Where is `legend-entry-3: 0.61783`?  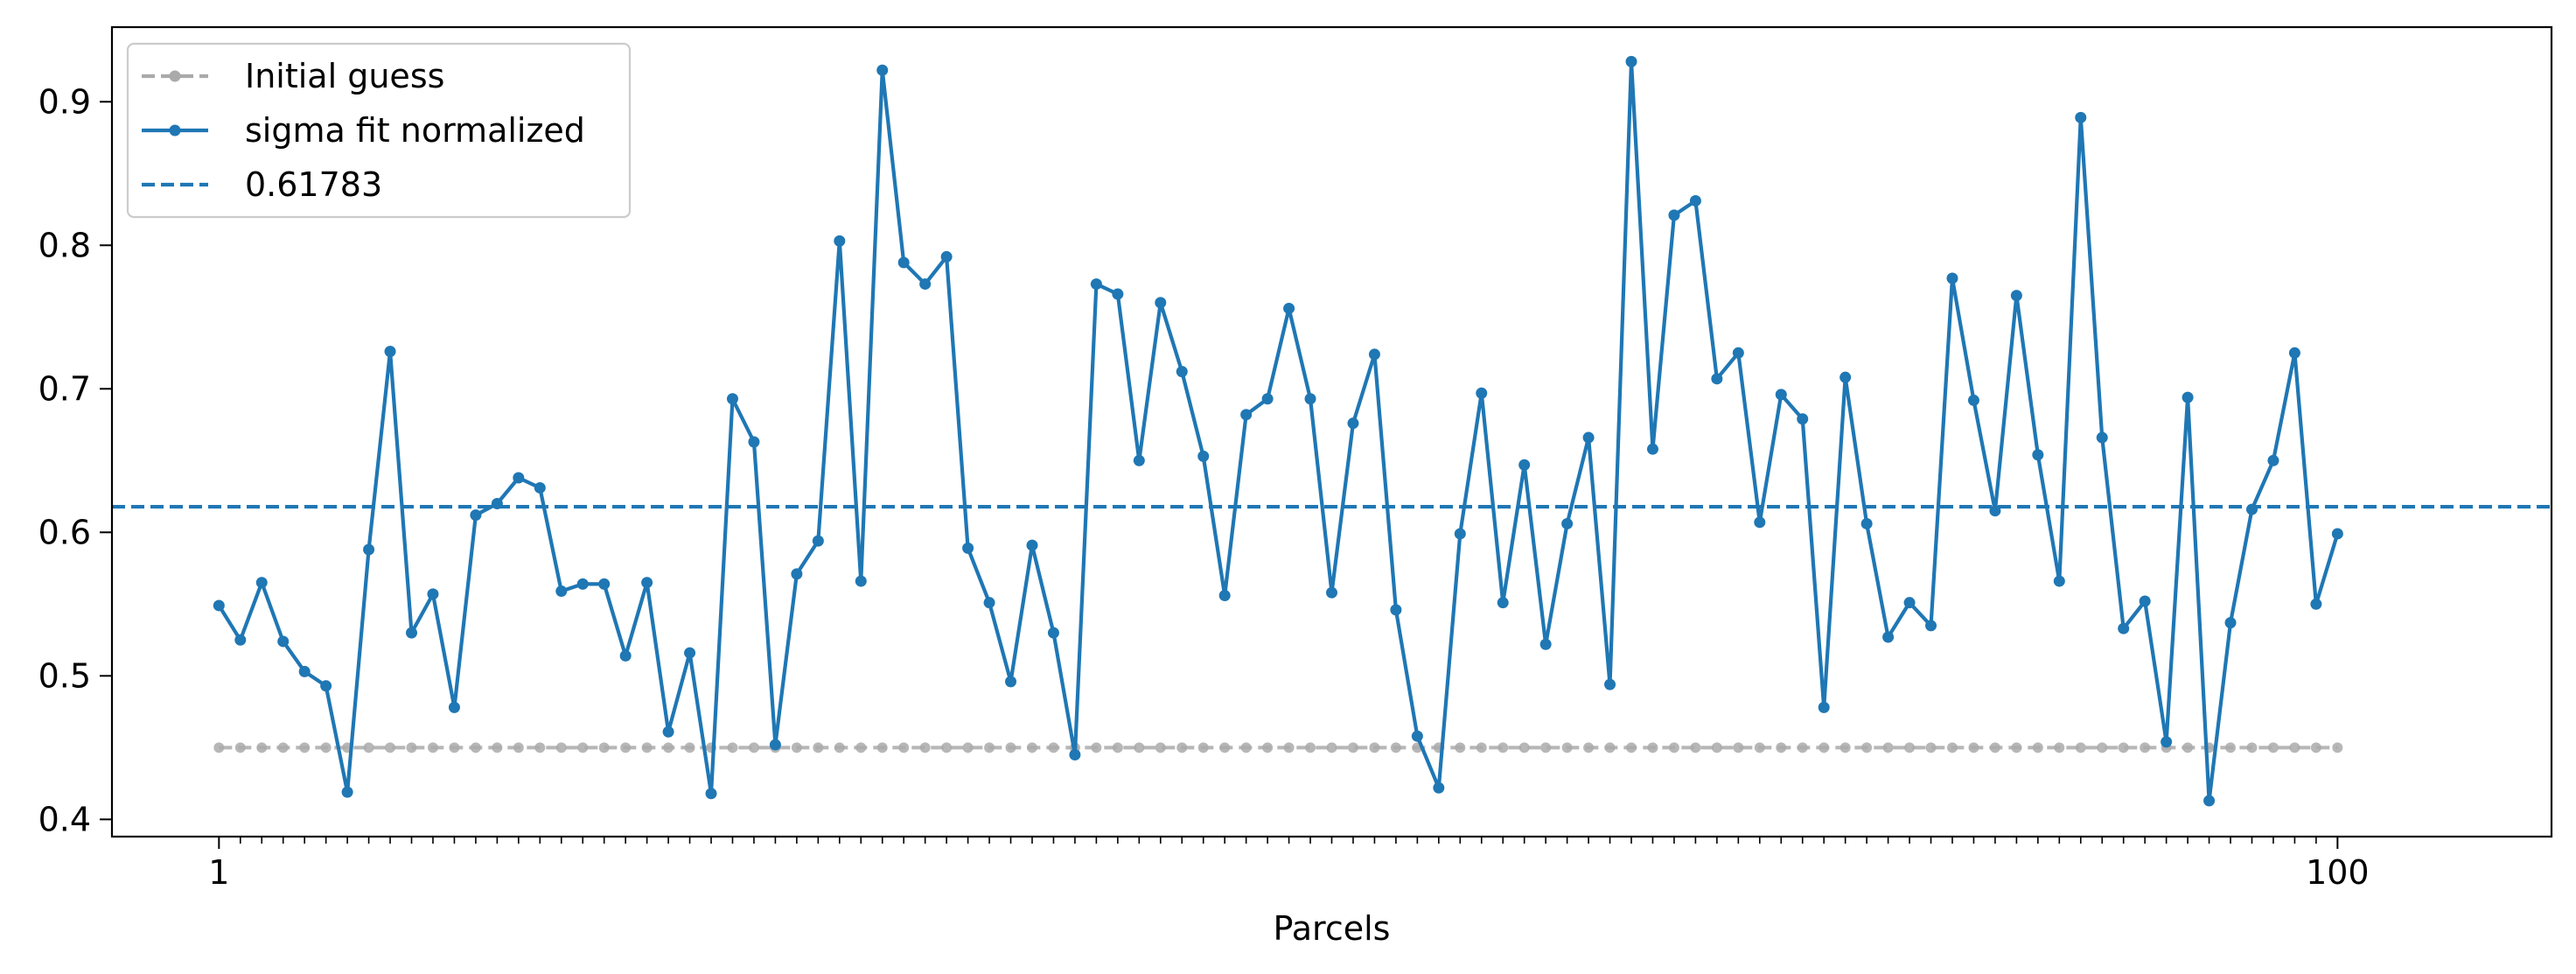
legend-entry-3: 0.61783 is located at coordinates (262, 184).